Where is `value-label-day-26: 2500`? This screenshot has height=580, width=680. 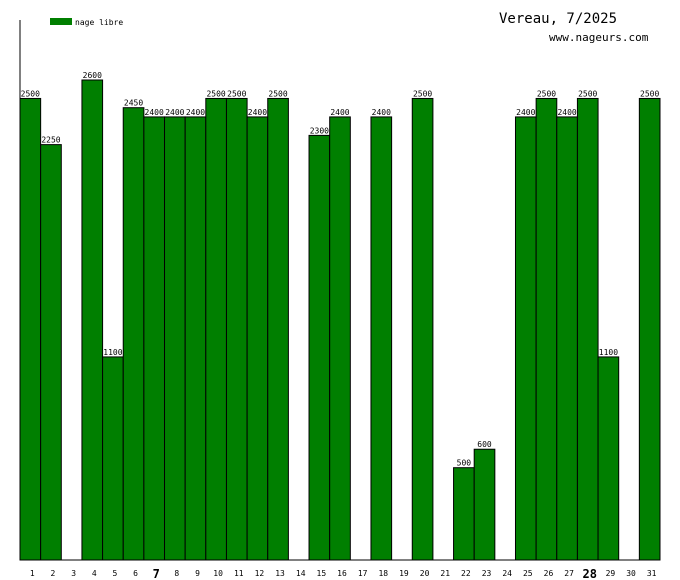 value-label-day-26: 2500 is located at coordinates (546, 93).